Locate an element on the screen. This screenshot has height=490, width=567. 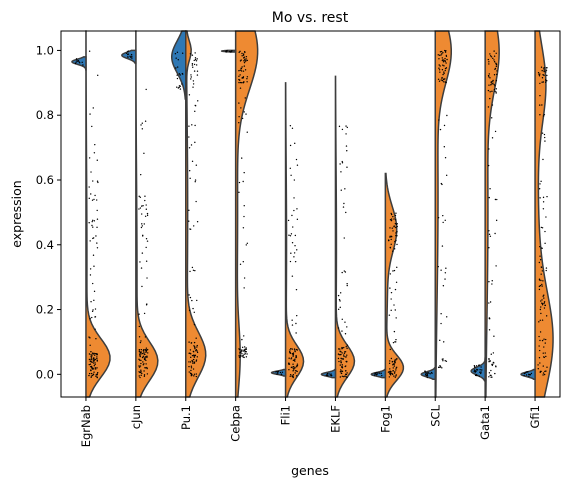
x-tick-label: Fog1 is located at coordinates (385, 419).